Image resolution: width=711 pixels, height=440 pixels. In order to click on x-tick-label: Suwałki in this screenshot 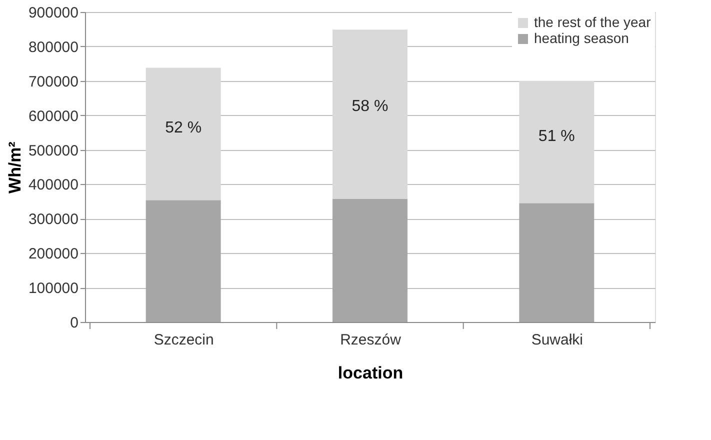, I will do `click(557, 340)`.